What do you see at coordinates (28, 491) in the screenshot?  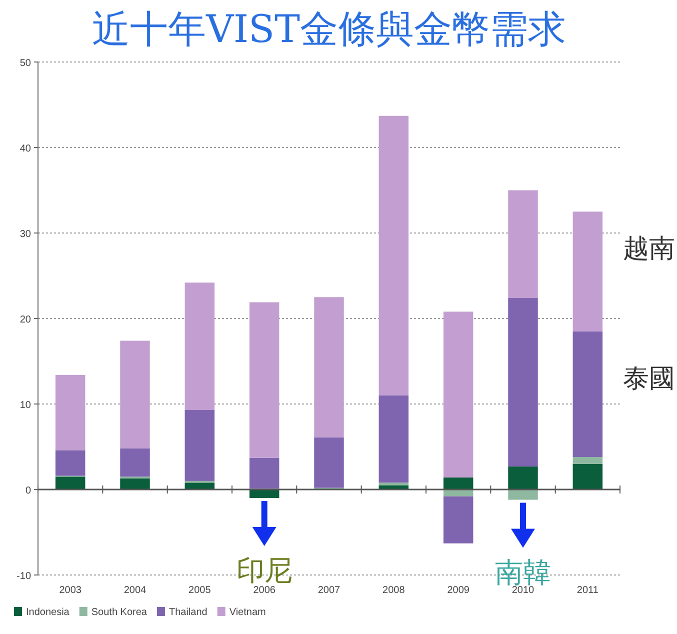 I see `y-tick-label: 0` at bounding box center [28, 491].